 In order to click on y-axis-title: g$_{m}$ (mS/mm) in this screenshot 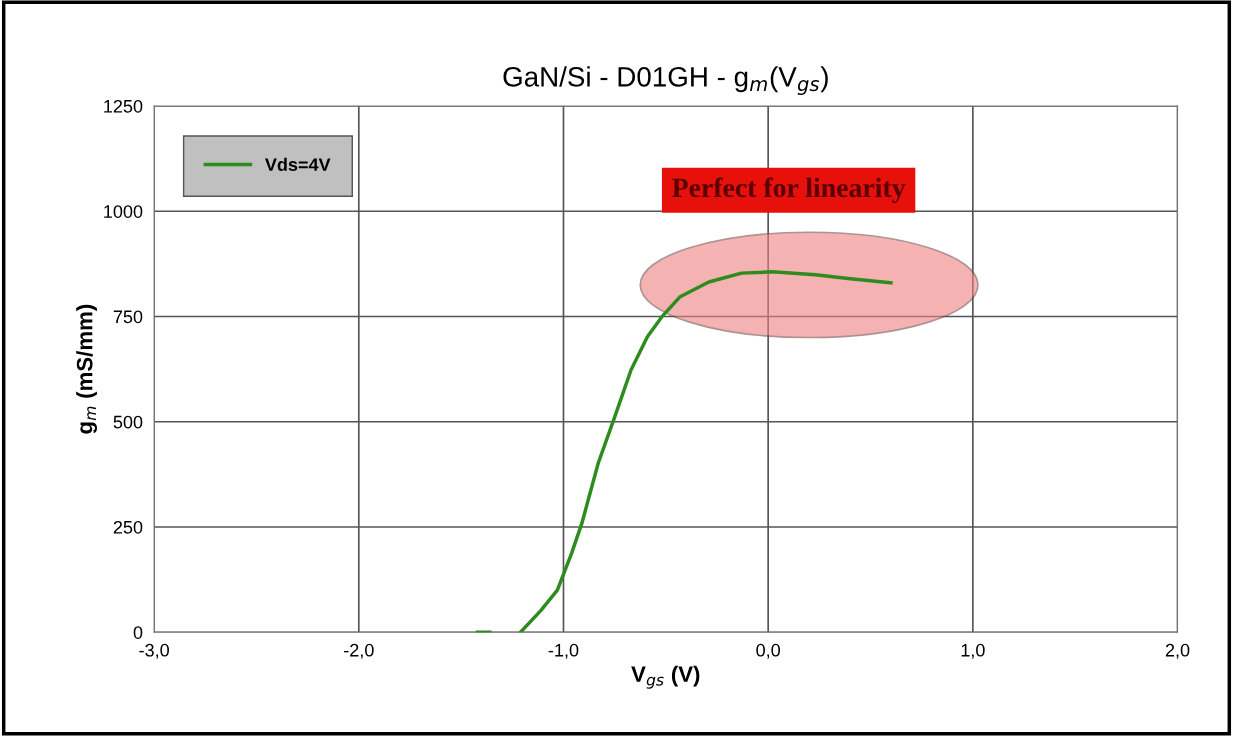, I will do `click(86, 369)`.